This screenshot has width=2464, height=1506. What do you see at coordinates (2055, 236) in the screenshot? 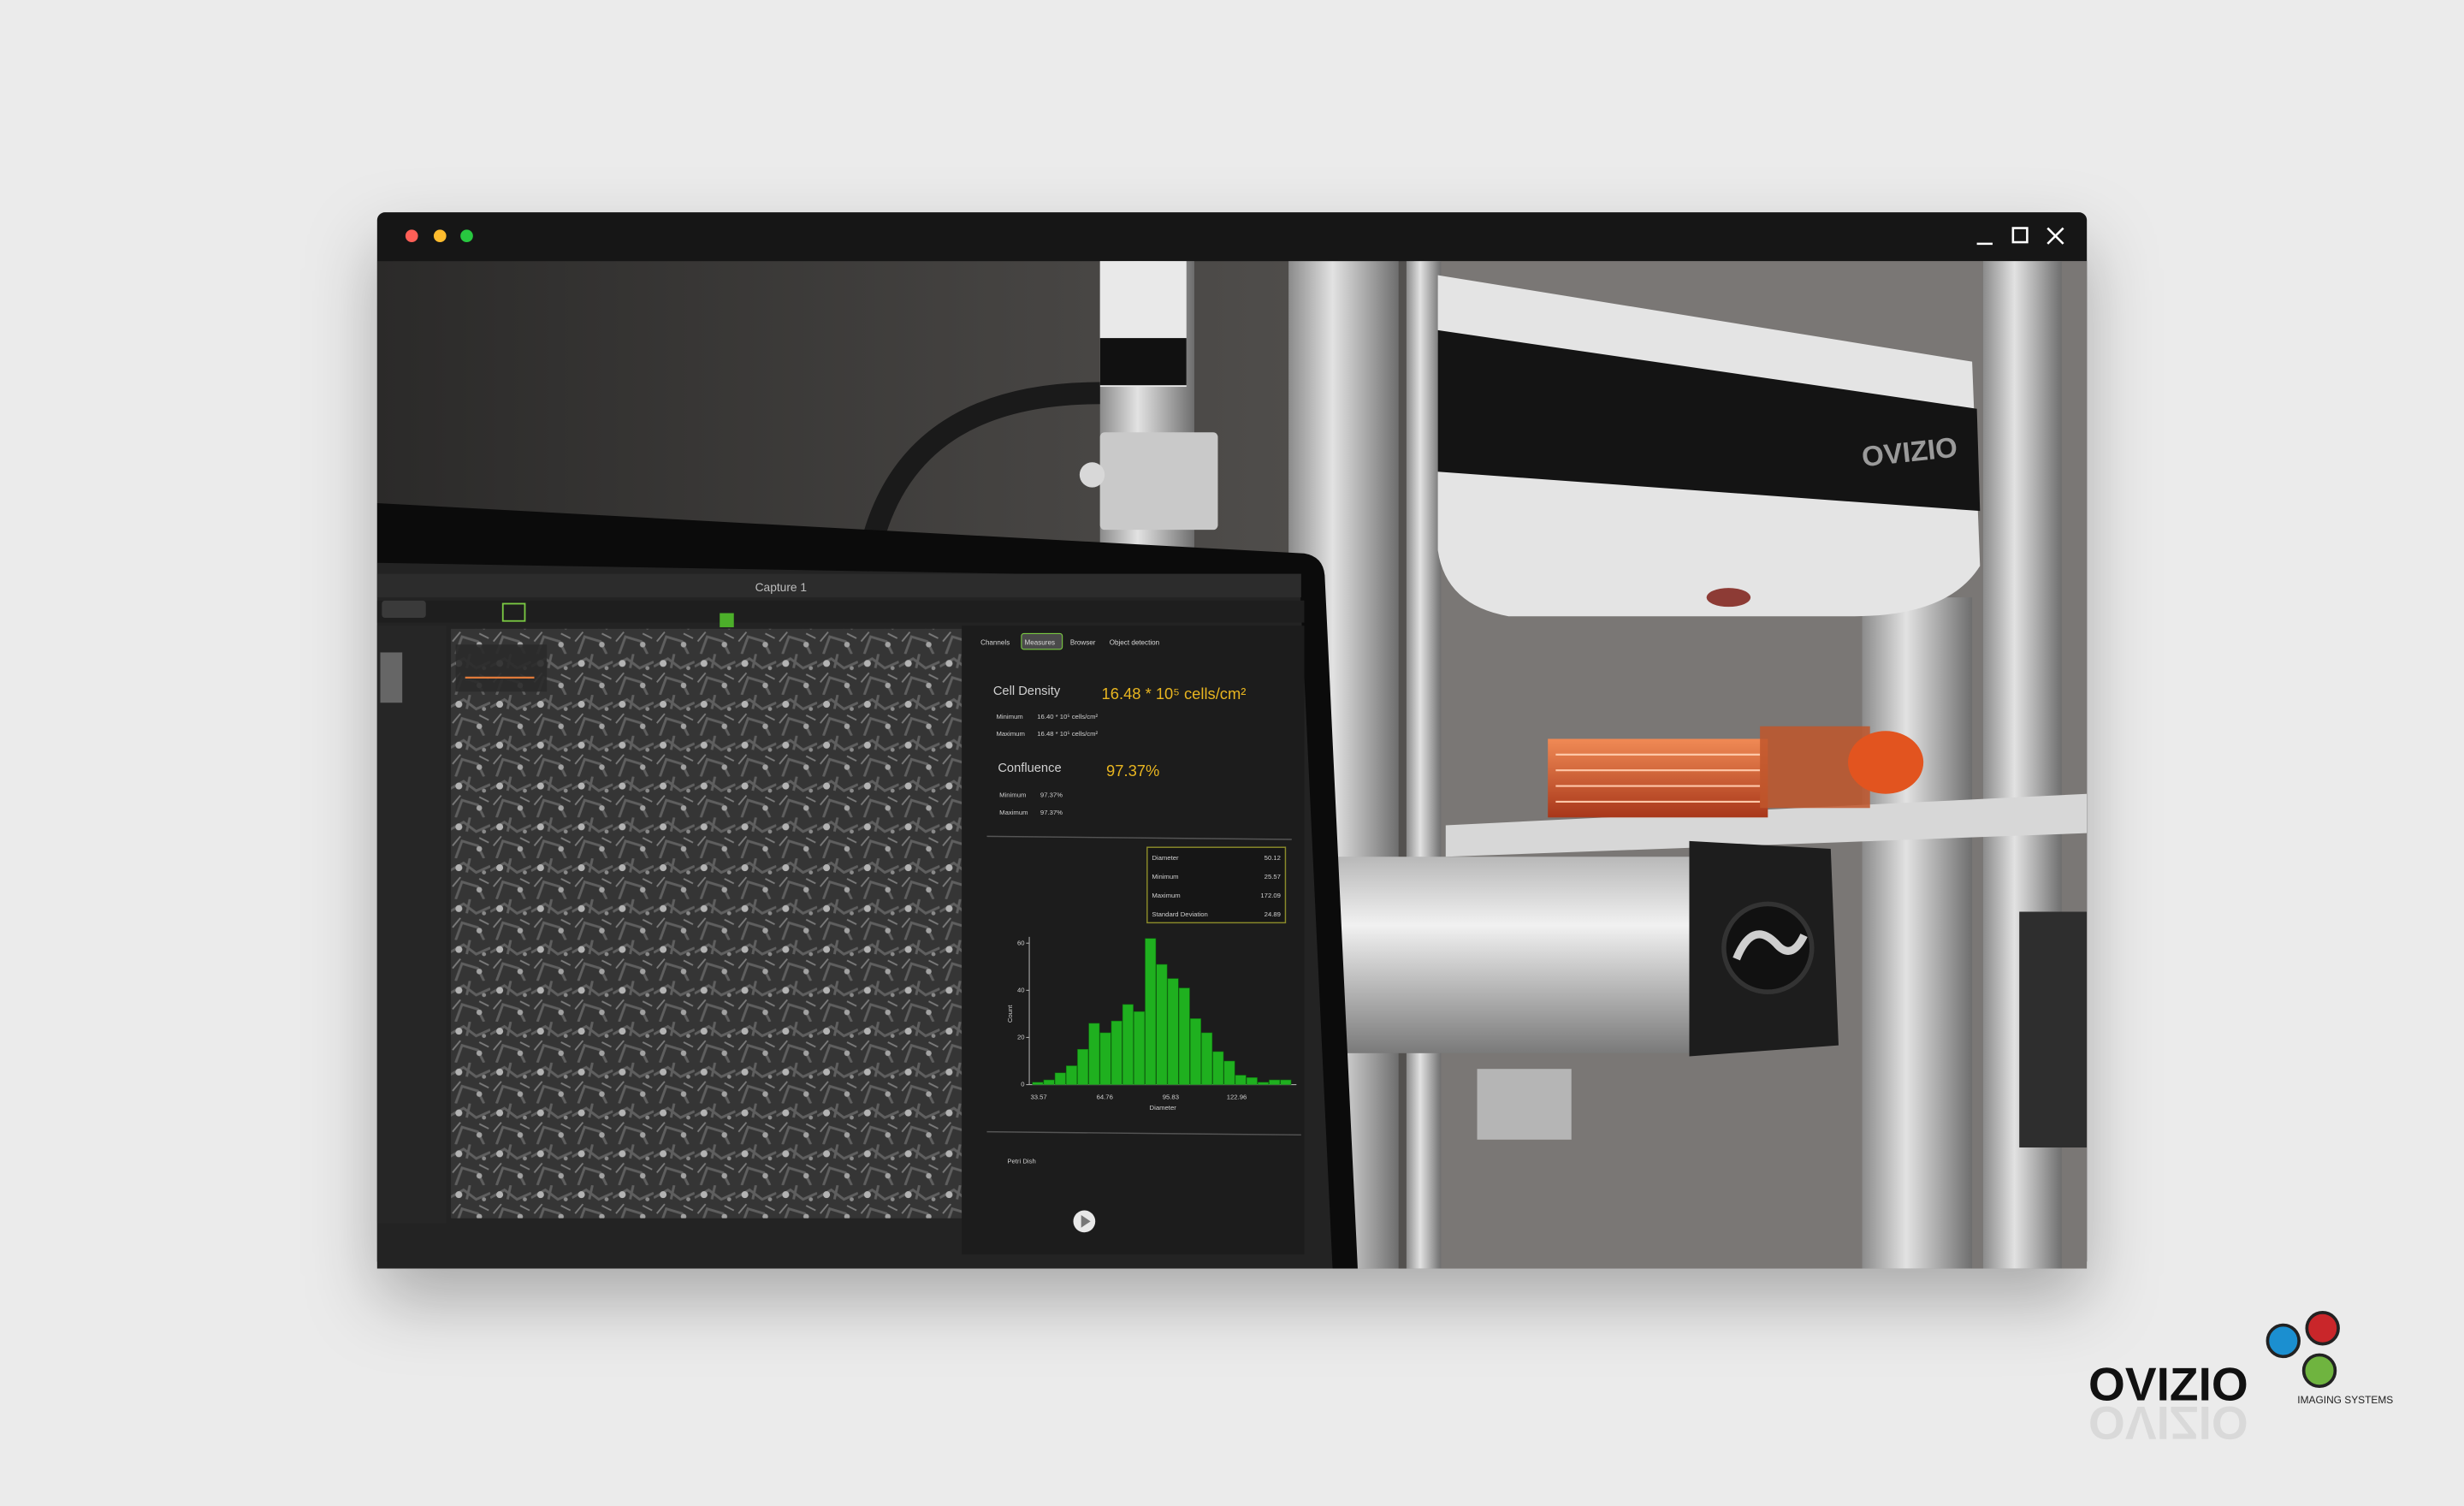
I see `close-button` at bounding box center [2055, 236].